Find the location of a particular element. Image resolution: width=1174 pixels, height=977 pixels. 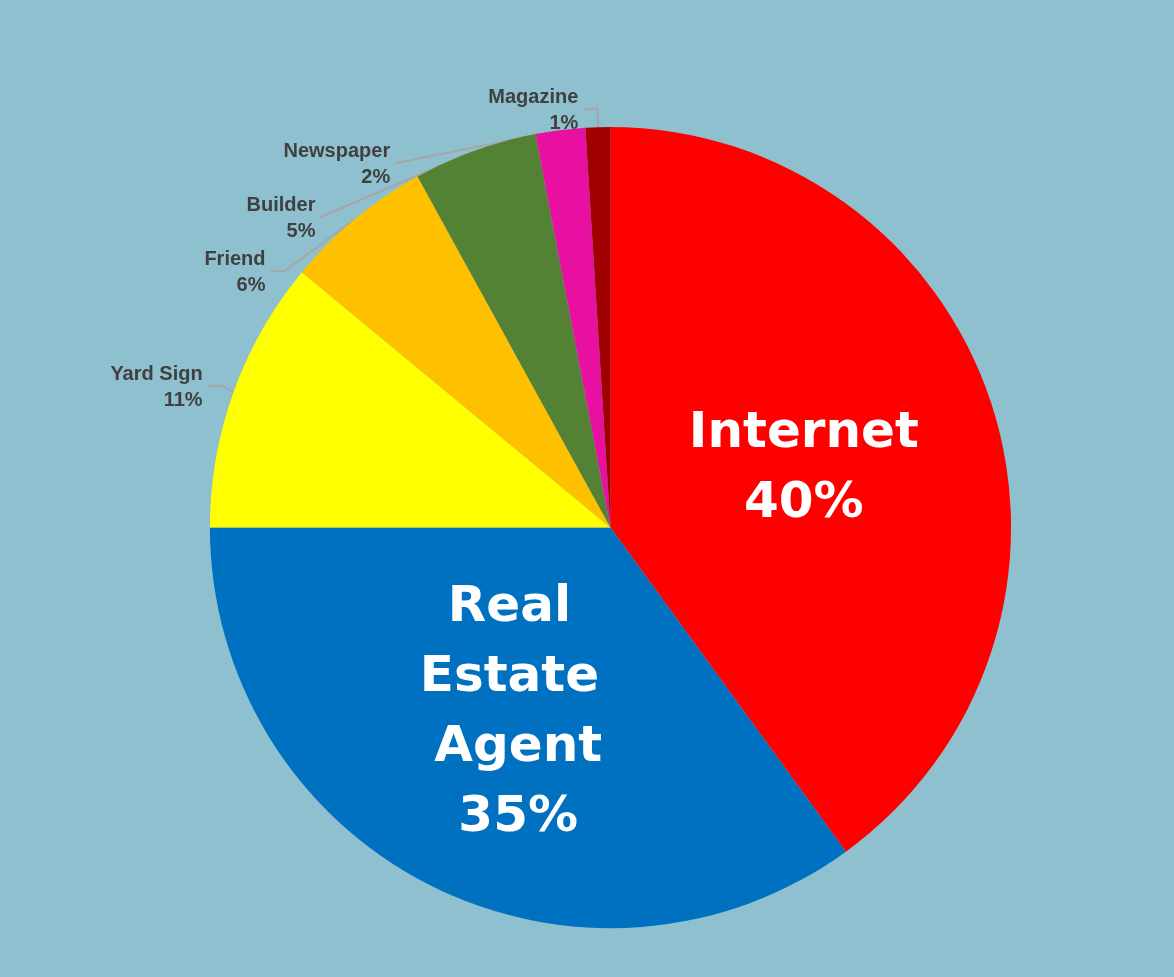

data-label: 2% is located at coordinates (376, 176).